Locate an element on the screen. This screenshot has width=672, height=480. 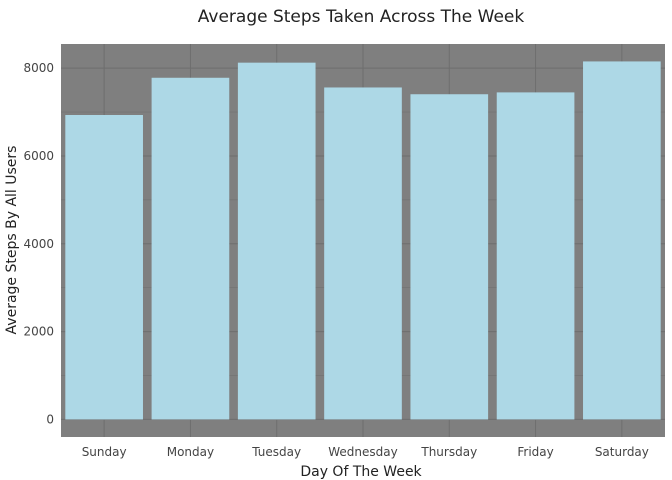
y-tick-label: 6000 is located at coordinates (38, 156).